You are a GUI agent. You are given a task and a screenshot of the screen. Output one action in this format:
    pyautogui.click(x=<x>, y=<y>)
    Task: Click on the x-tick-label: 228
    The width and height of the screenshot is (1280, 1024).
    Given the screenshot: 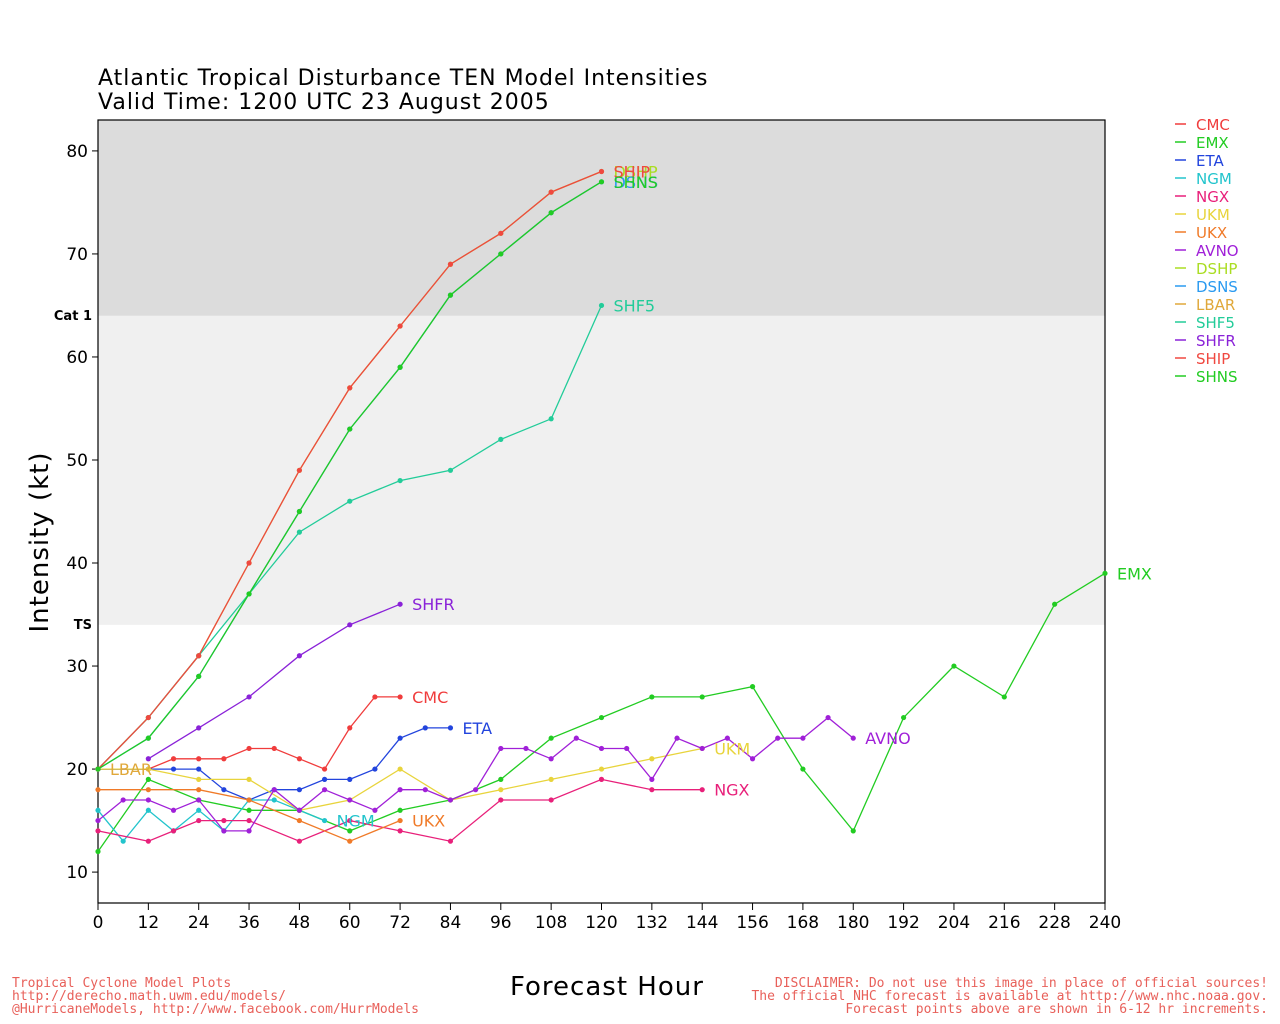 What is the action you would take?
    pyautogui.click(x=1054, y=923)
    